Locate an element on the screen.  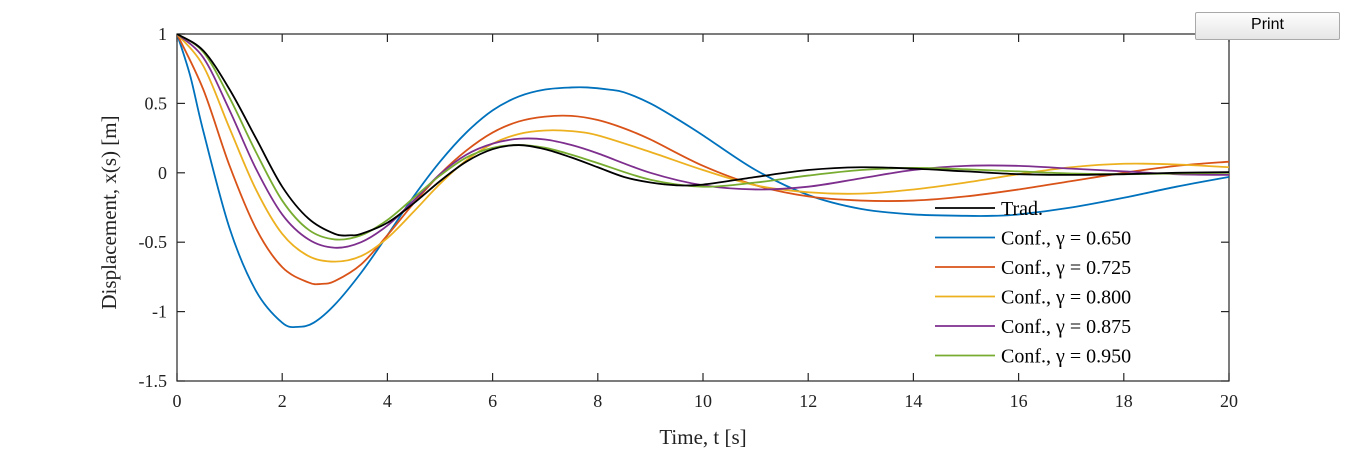
x-tick-label: 16 is located at coordinates (1019, 401).